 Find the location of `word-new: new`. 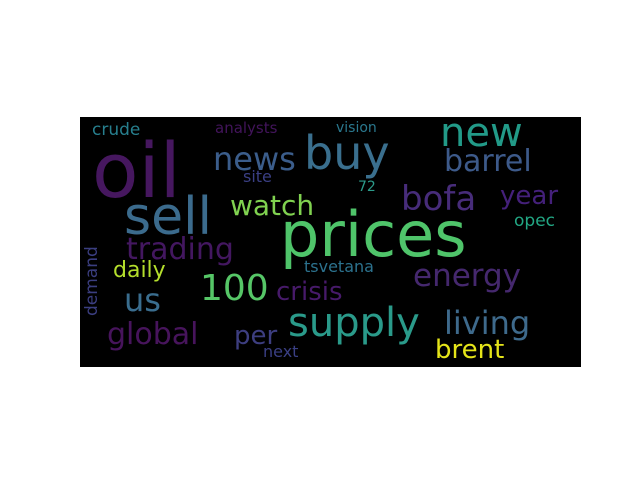

word-new: new is located at coordinates (481, 136).